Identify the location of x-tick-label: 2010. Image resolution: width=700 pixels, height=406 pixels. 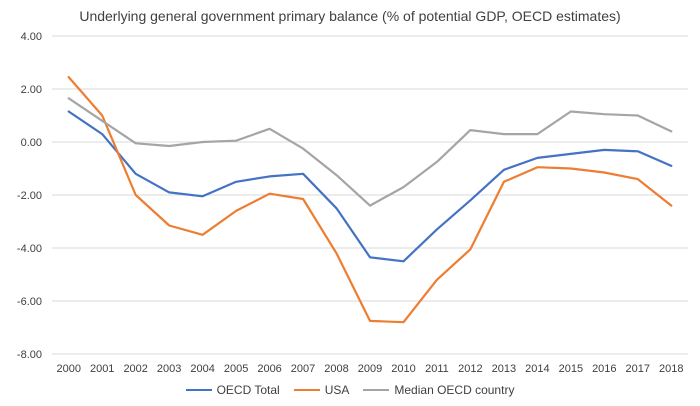
(403, 369).